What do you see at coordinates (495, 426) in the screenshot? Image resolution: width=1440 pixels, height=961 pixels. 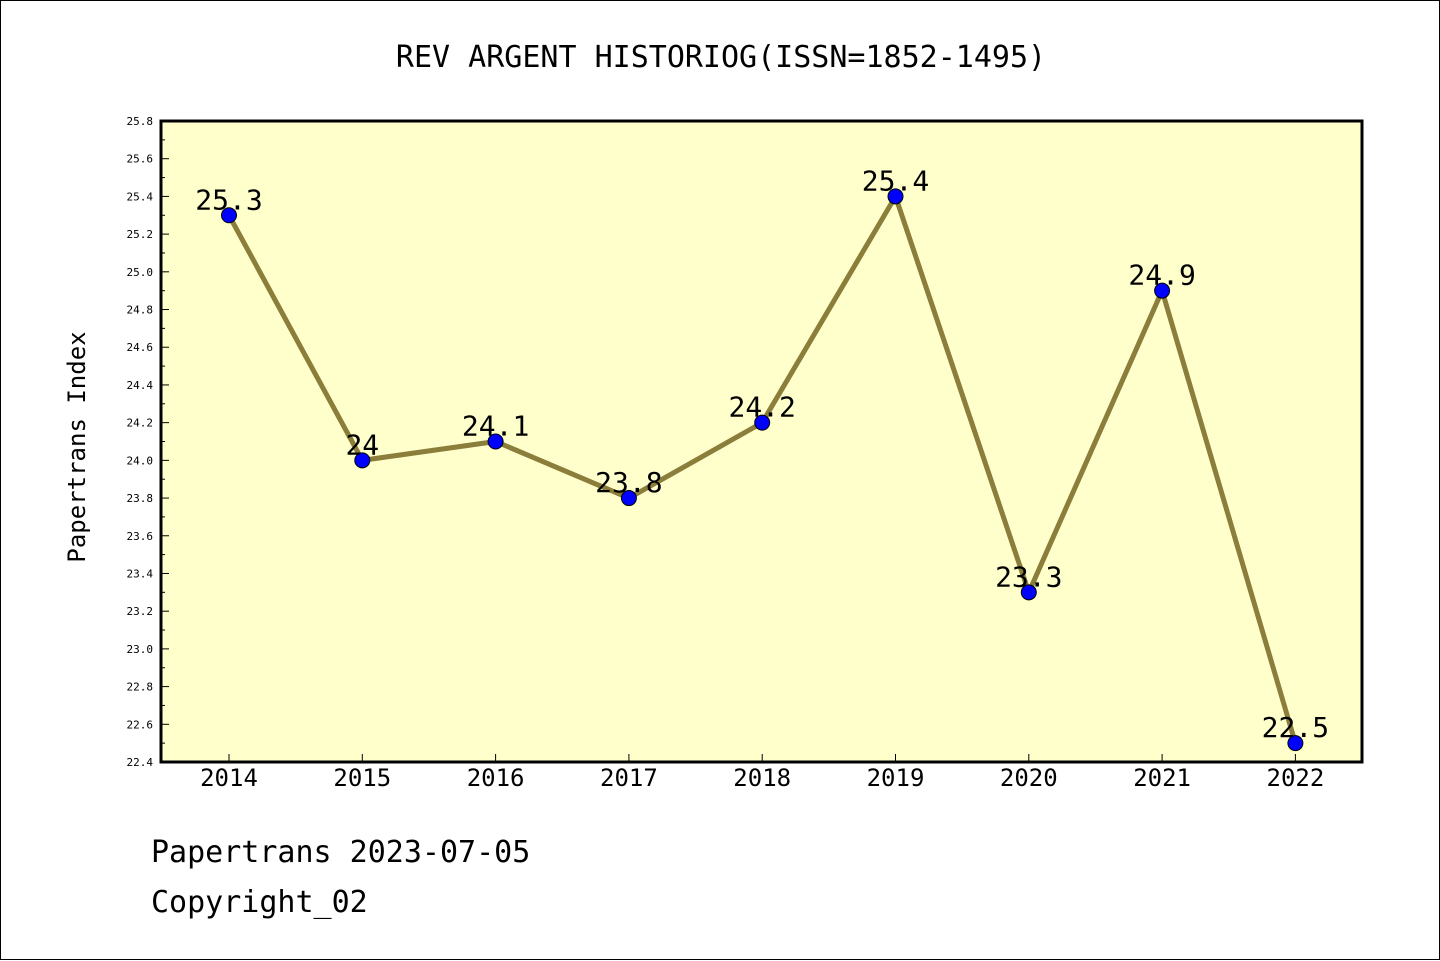 I see `data-label: 24.1` at bounding box center [495, 426].